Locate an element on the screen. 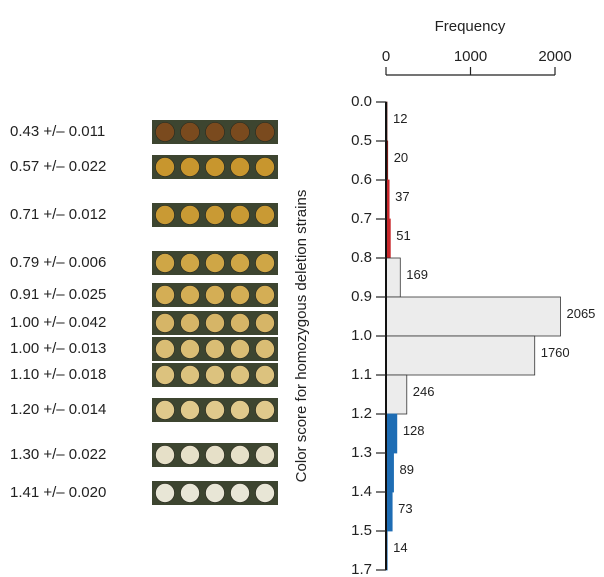 The width and height of the screenshot is (604, 577). strip-label: 1.10 +/– 0.018 is located at coordinates (58, 374).